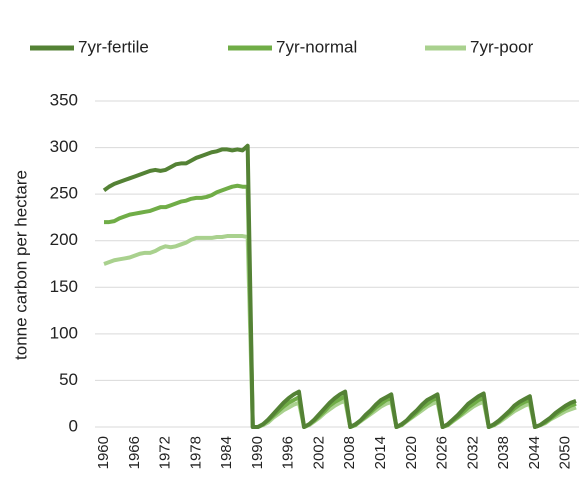 The height and width of the screenshot is (497, 579). What do you see at coordinates (503, 452) in the screenshot?
I see `x-tick-label: 2038` at bounding box center [503, 452].